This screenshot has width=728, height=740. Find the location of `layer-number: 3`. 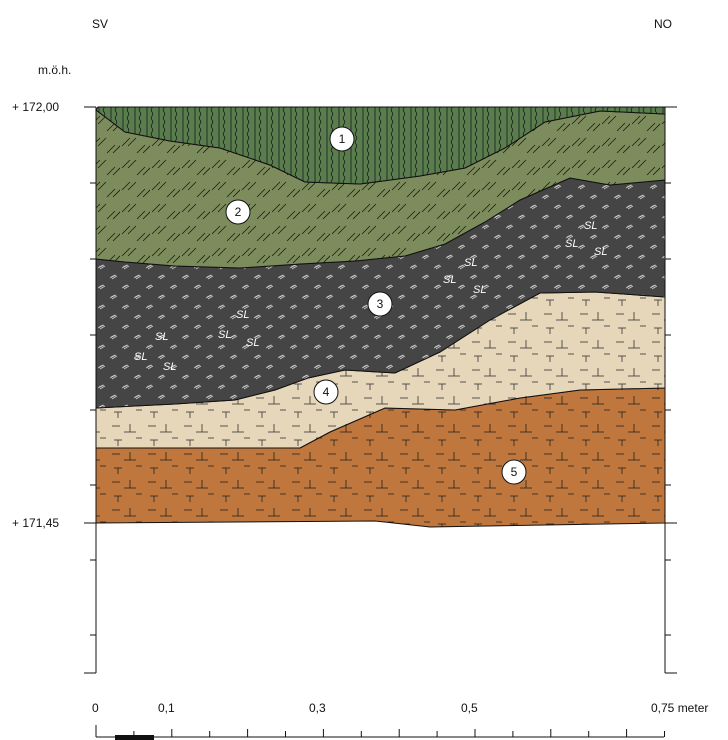

layer-number: 3 is located at coordinates (380, 304).